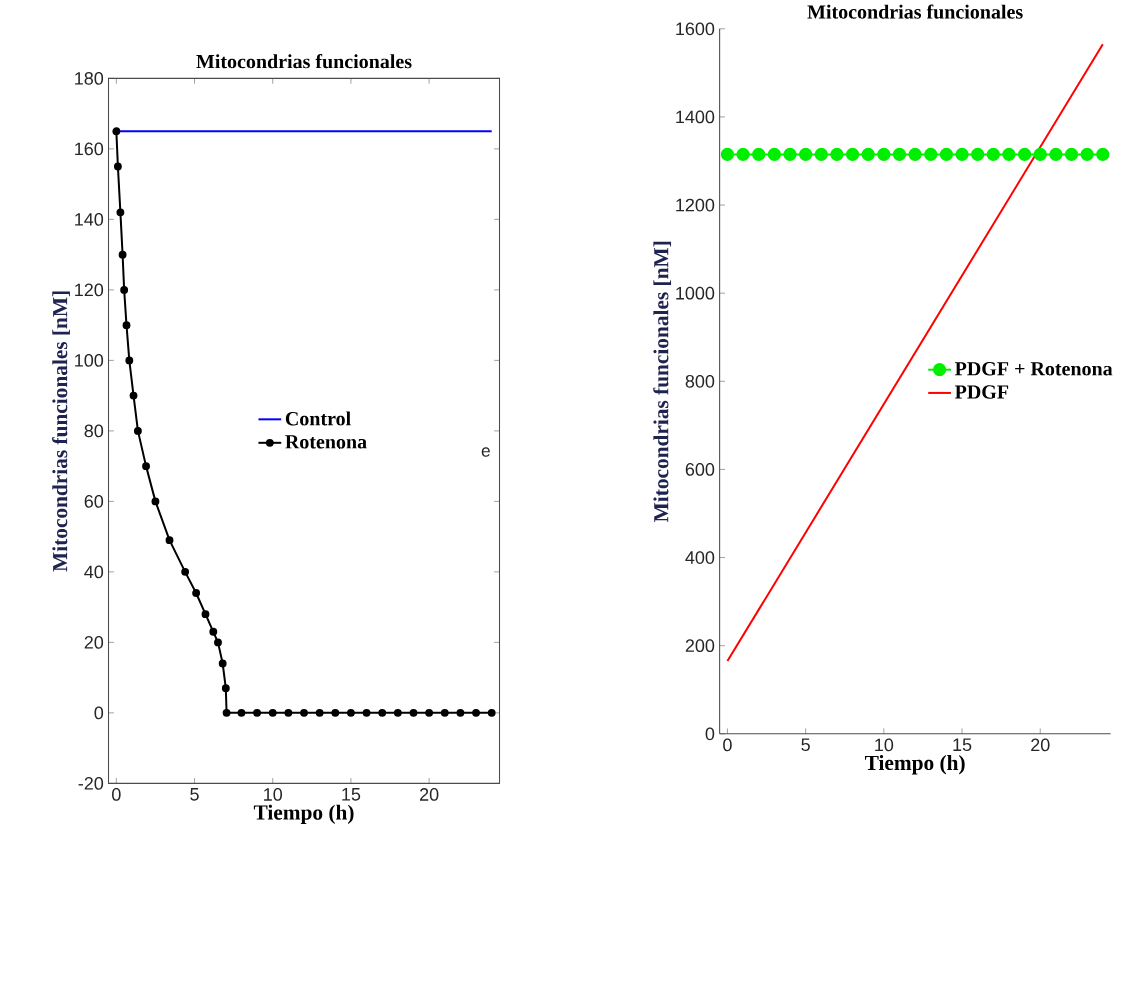  What do you see at coordinates (326, 442) in the screenshot?
I see `legend-label: Rotenona` at bounding box center [326, 442].